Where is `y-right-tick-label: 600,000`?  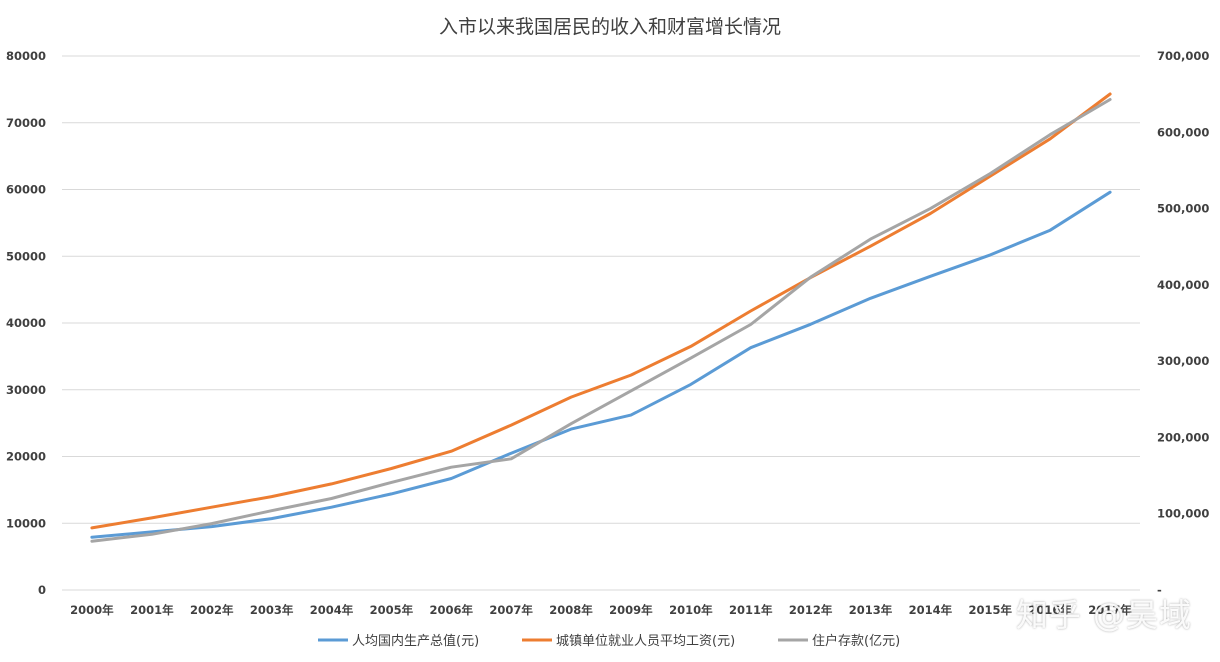 y-right-tick-label: 600,000 is located at coordinates (1183, 132).